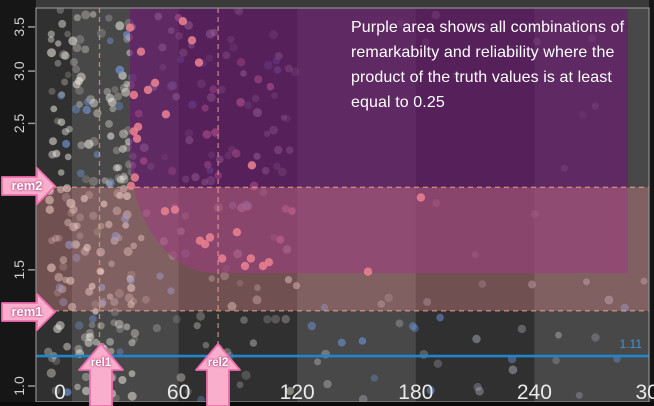  Describe the element at coordinates (342, 4) in the screenshot. I see `top-margin` at that location.